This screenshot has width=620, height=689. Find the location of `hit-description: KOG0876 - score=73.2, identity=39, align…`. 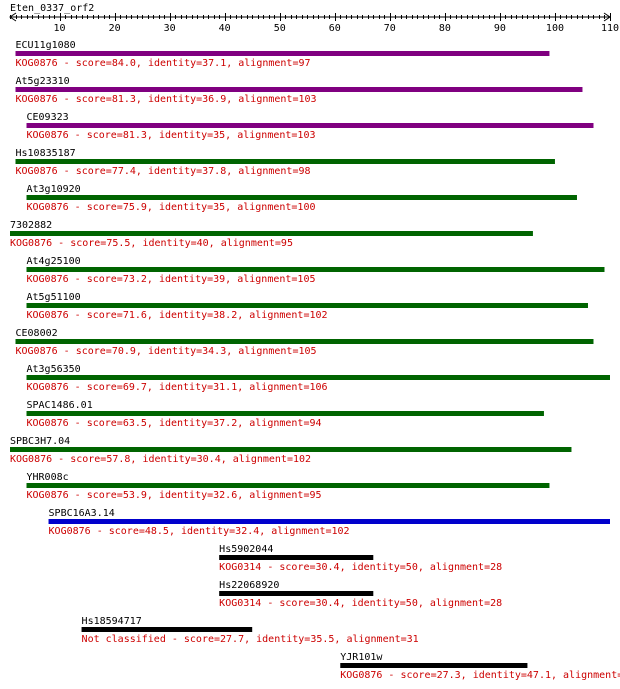

hit-description: KOG0876 - score=73.2, identity=39, align… is located at coordinates (171, 279).